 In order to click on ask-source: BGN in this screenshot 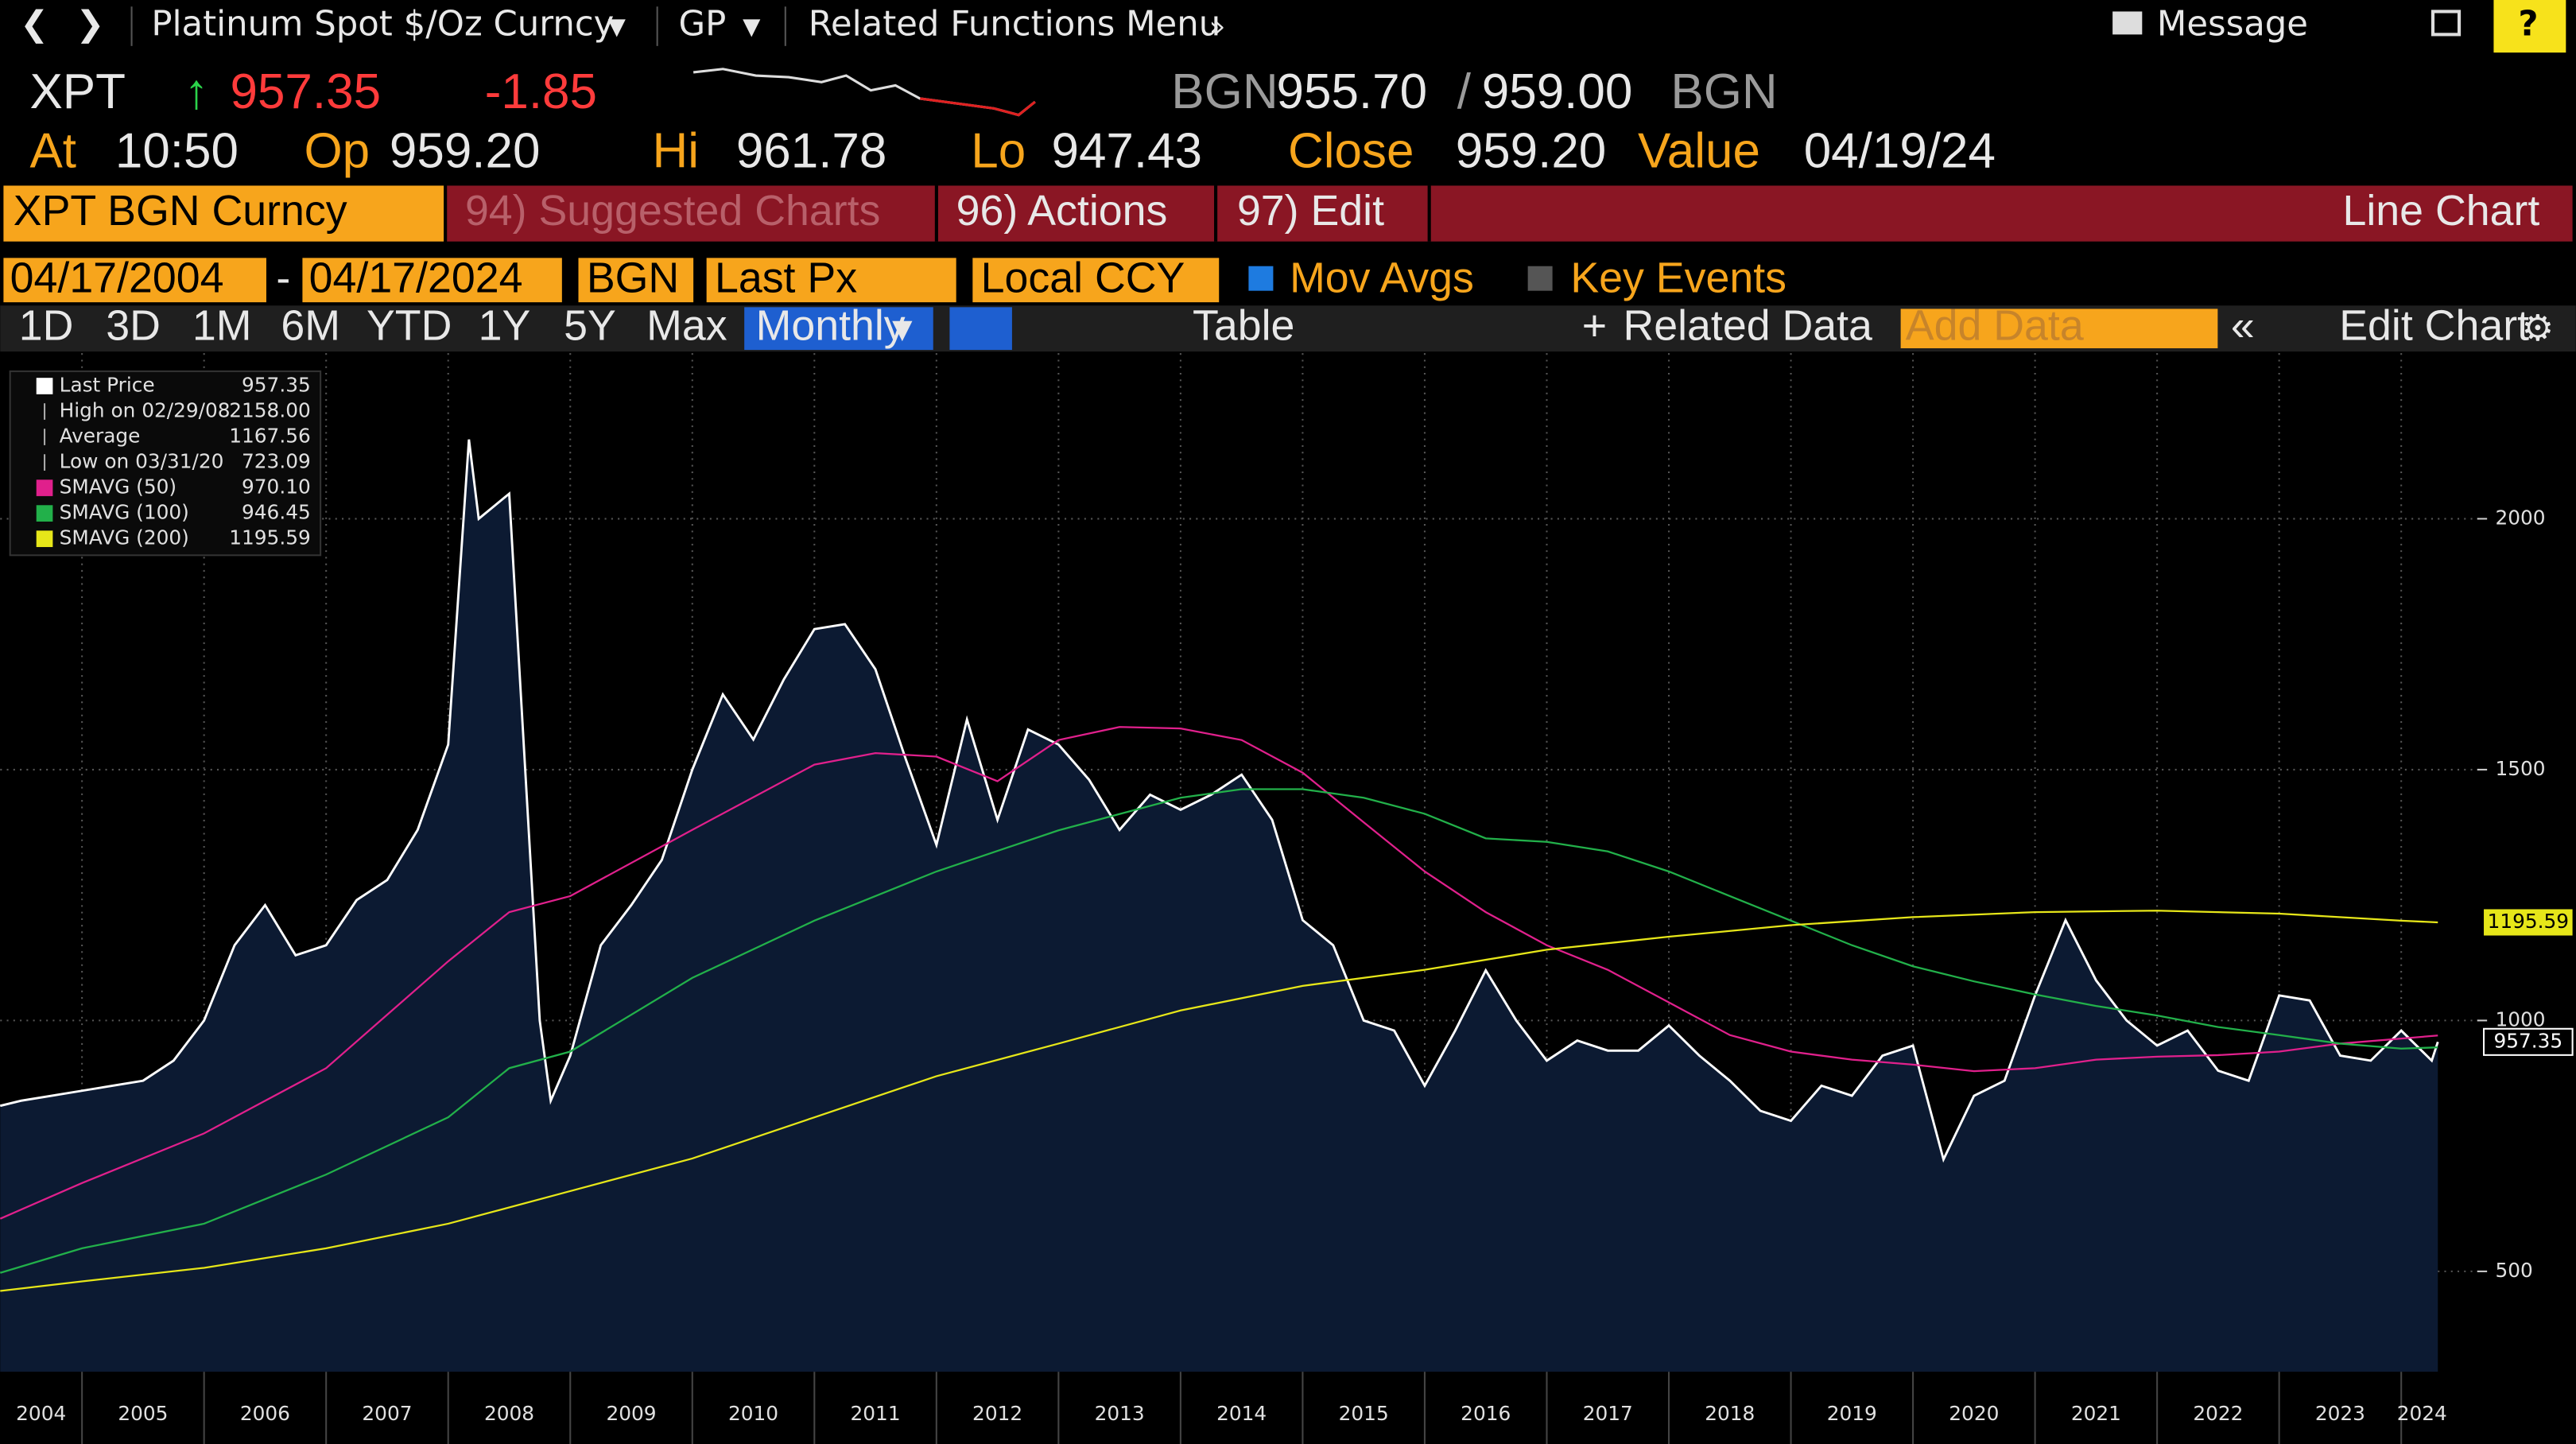, I will do `click(1724, 91)`.